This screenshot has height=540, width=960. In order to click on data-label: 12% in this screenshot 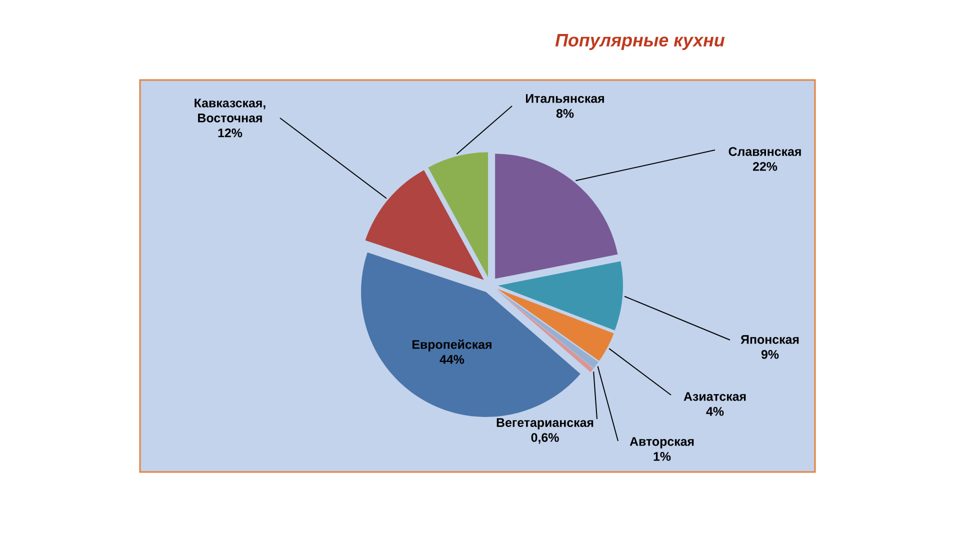, I will do `click(230, 133)`.